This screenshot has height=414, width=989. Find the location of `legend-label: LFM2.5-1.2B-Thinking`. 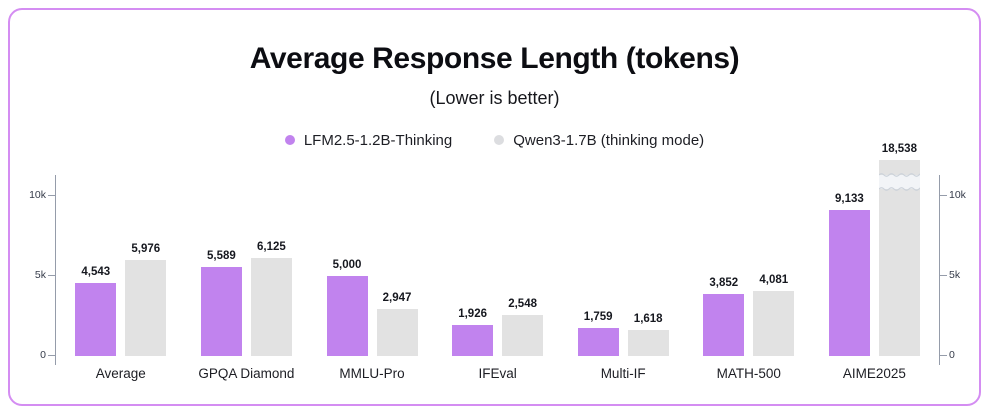

legend-label: LFM2.5-1.2B-Thinking is located at coordinates (378, 140).